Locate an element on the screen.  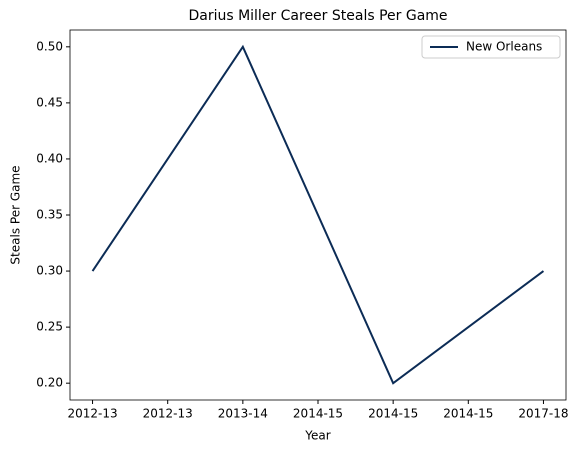
y-axis-label: Steals Per Game is located at coordinates (16, 214).